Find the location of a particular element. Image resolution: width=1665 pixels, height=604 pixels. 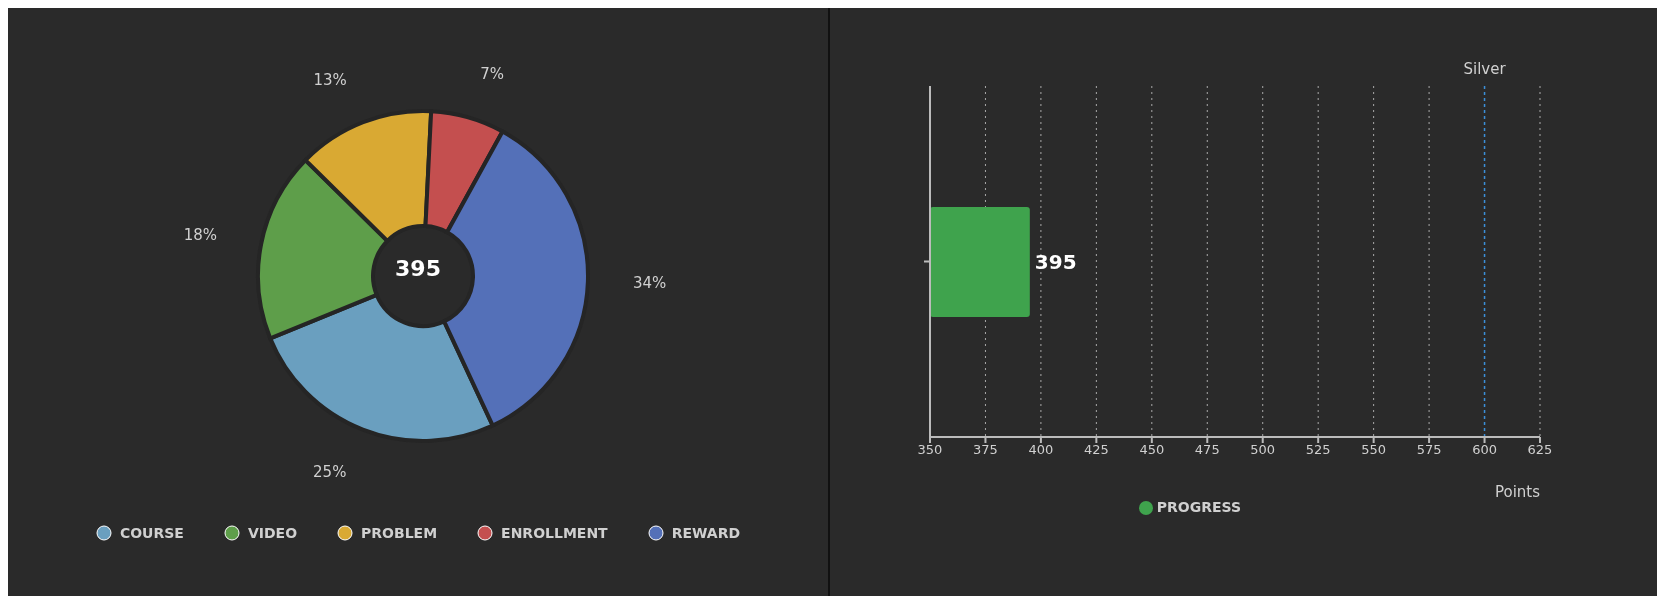

x-tick-label: 400 is located at coordinates (1041, 450).